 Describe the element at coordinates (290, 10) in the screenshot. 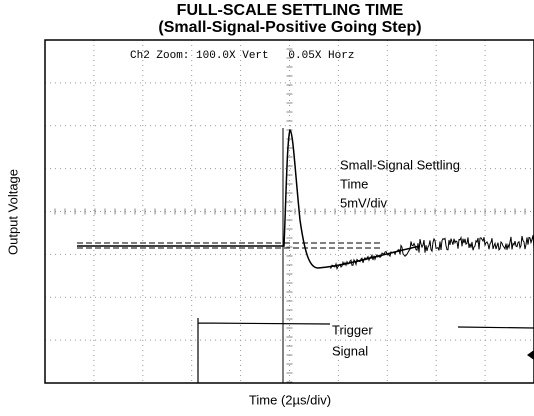

I see `title: FULL-SCALE SETTLING TIME` at that location.